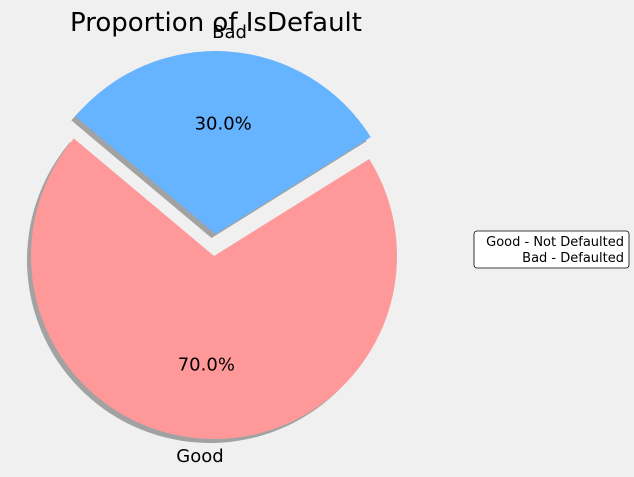 Image resolution: width=634 pixels, height=477 pixels. Describe the element at coordinates (199, 456) in the screenshot. I see `slice-label-good: Good` at that location.